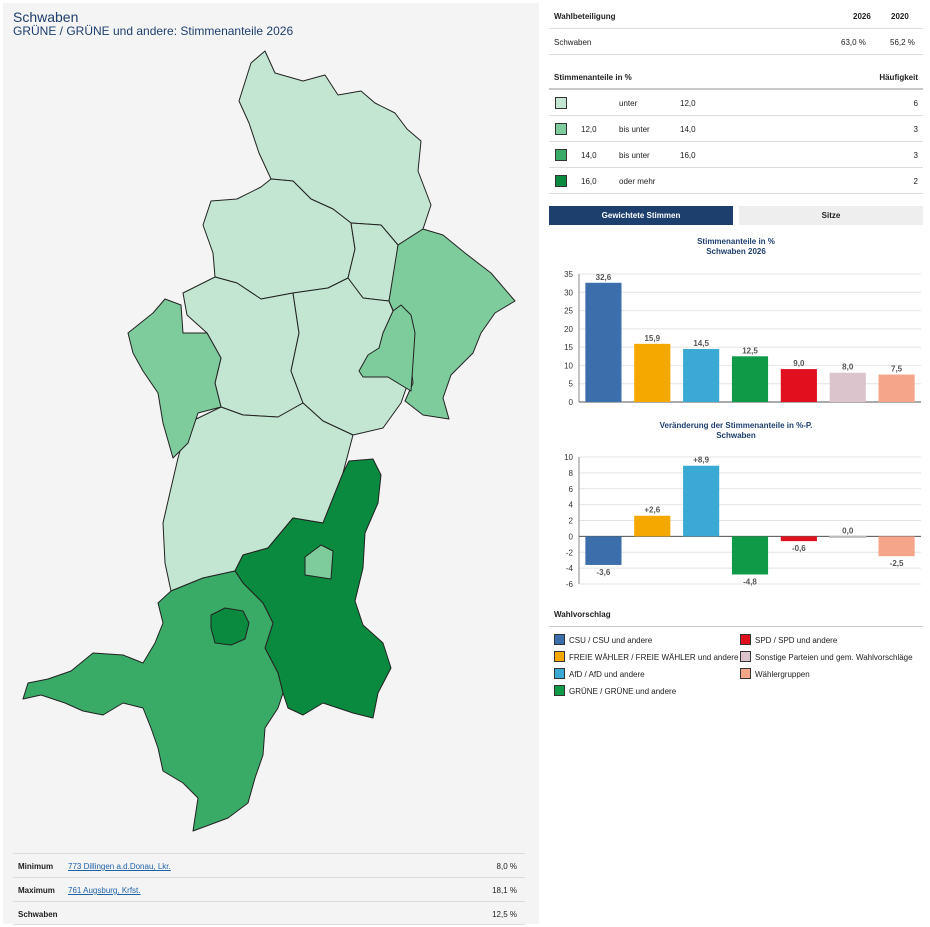  I want to click on district-south-west, so click(153, 701).